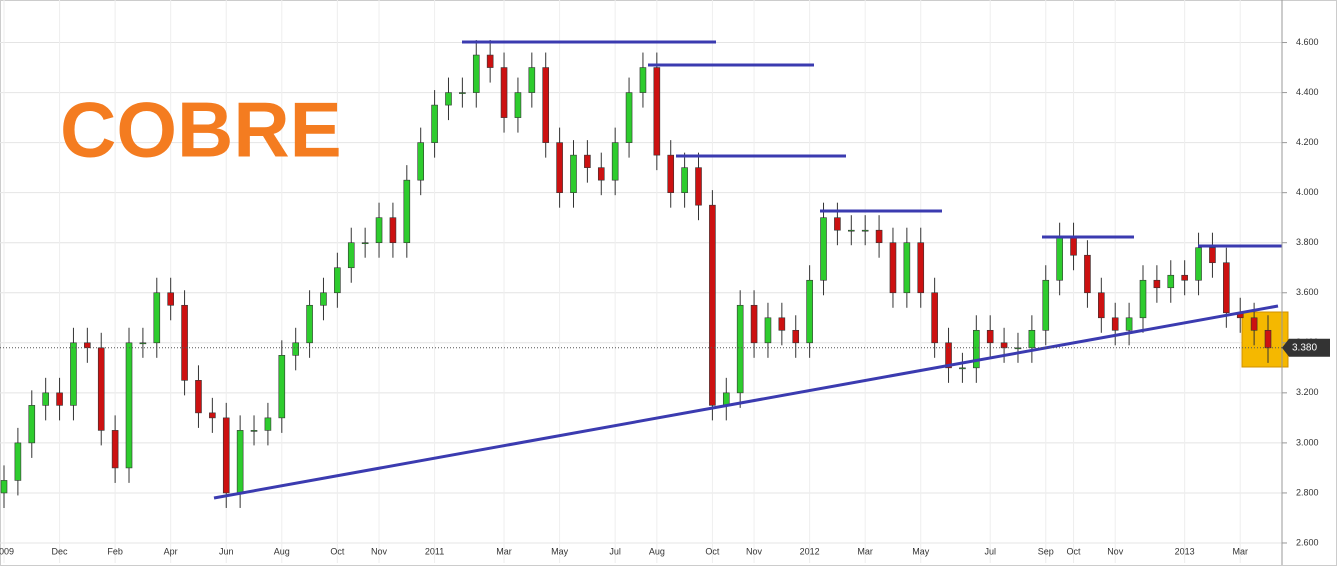  What do you see at coordinates (1307, 242) in the screenshot?
I see `y-tick-label: 3.800` at bounding box center [1307, 242].